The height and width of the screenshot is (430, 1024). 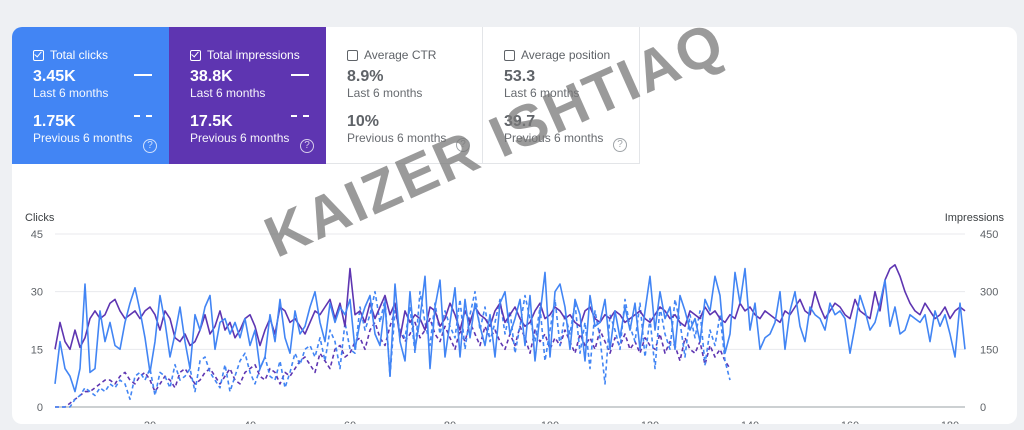 I want to click on x-tick-label: 120, so click(x=650, y=422).